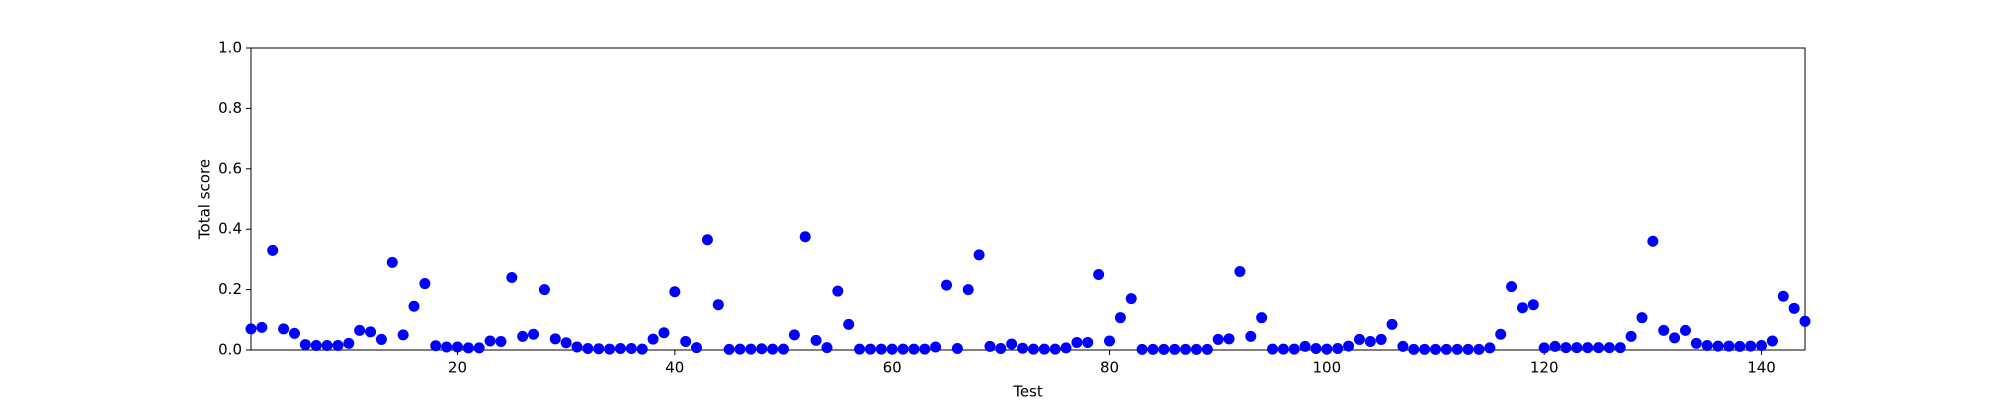  I want to click on x-tick-label: 40, so click(674, 368).